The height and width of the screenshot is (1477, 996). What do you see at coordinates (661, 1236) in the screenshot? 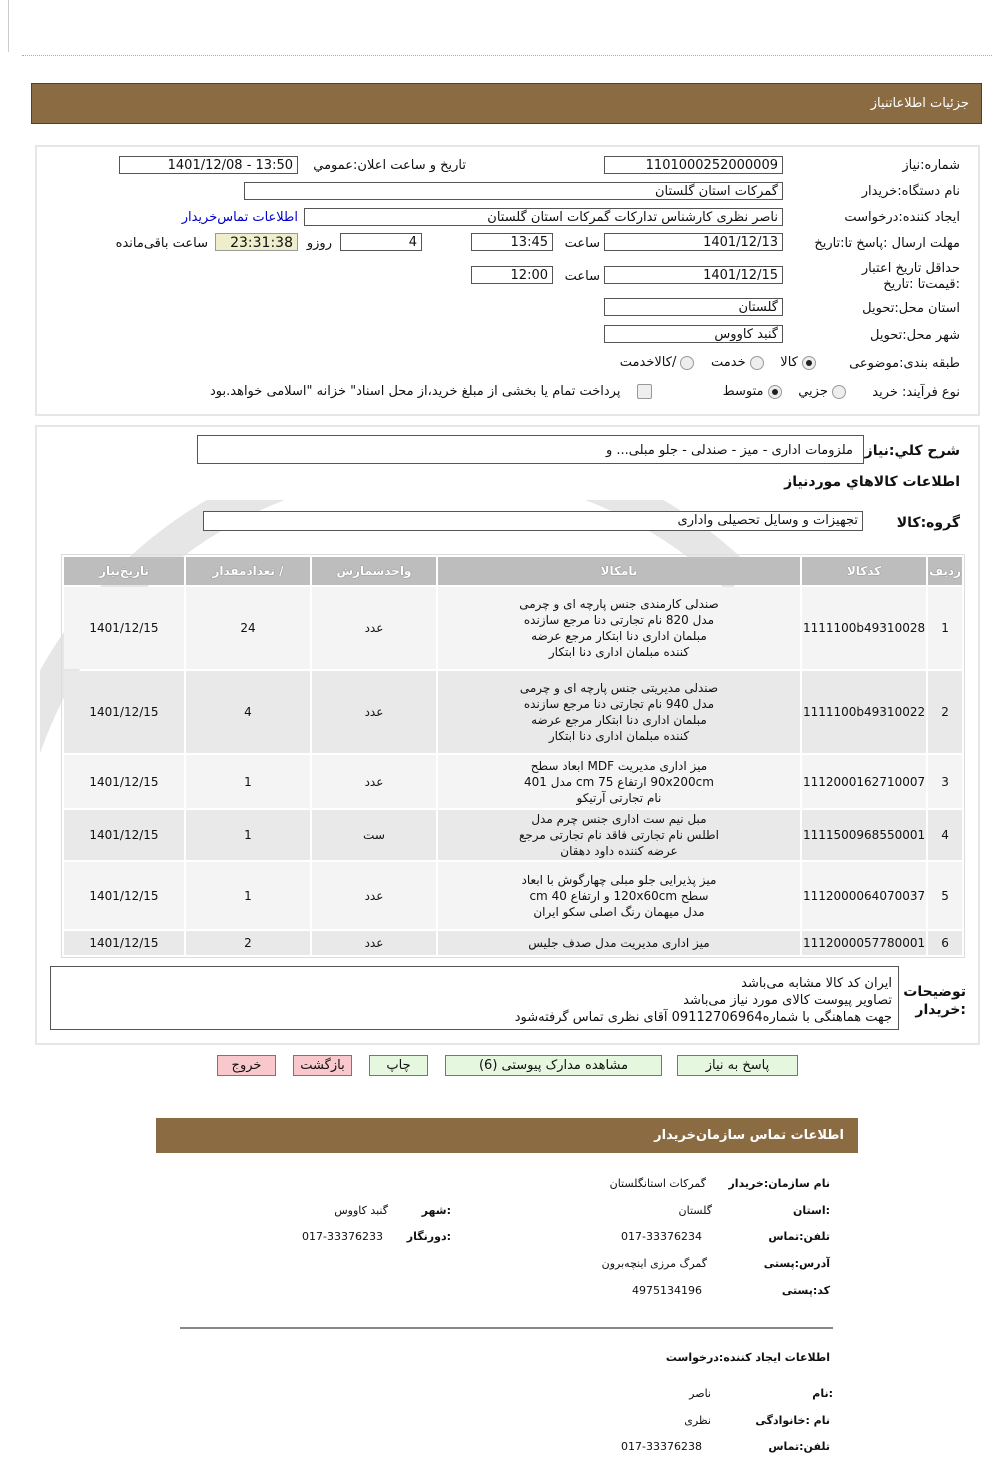
I see `phone-value: 017-33376234` at bounding box center [661, 1236].